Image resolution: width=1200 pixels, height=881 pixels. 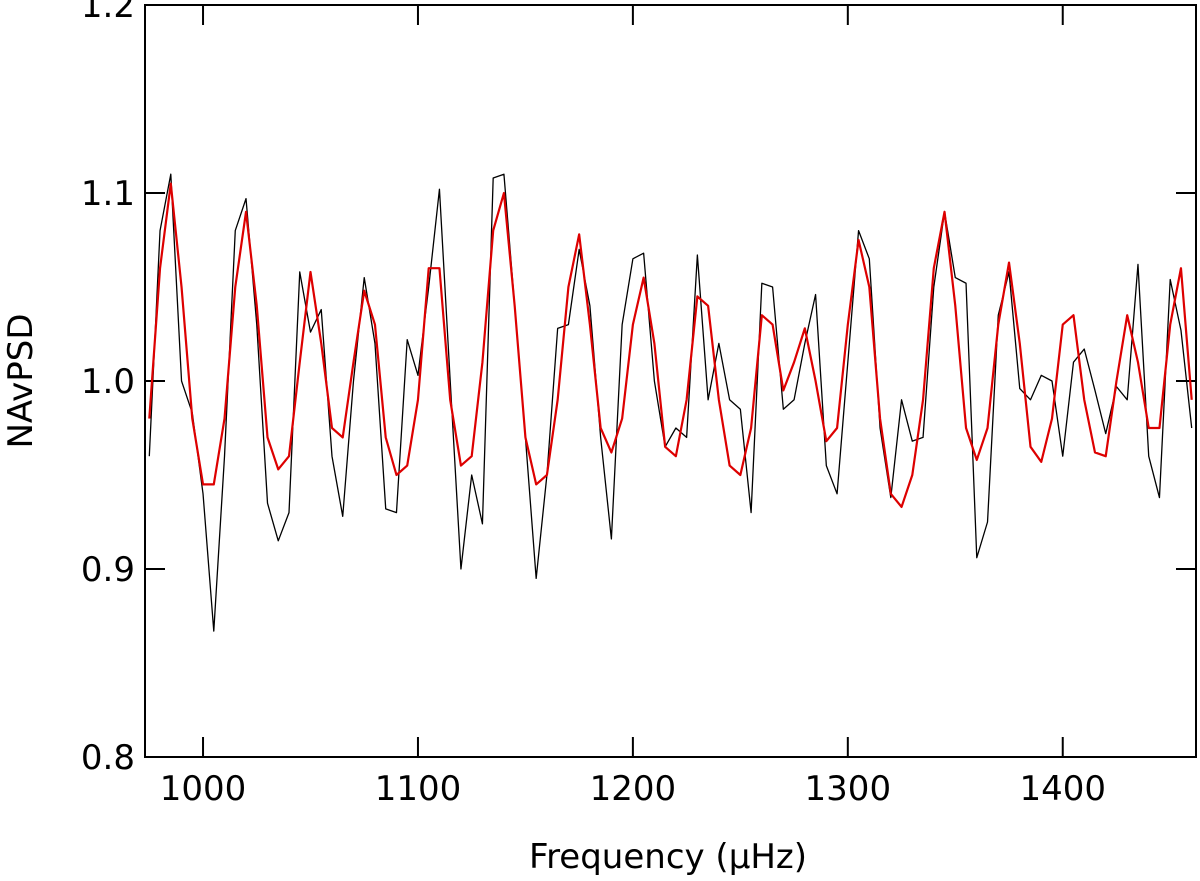 What do you see at coordinates (1062, 789) in the screenshot?
I see `x-tick-label: 1400` at bounding box center [1062, 789].